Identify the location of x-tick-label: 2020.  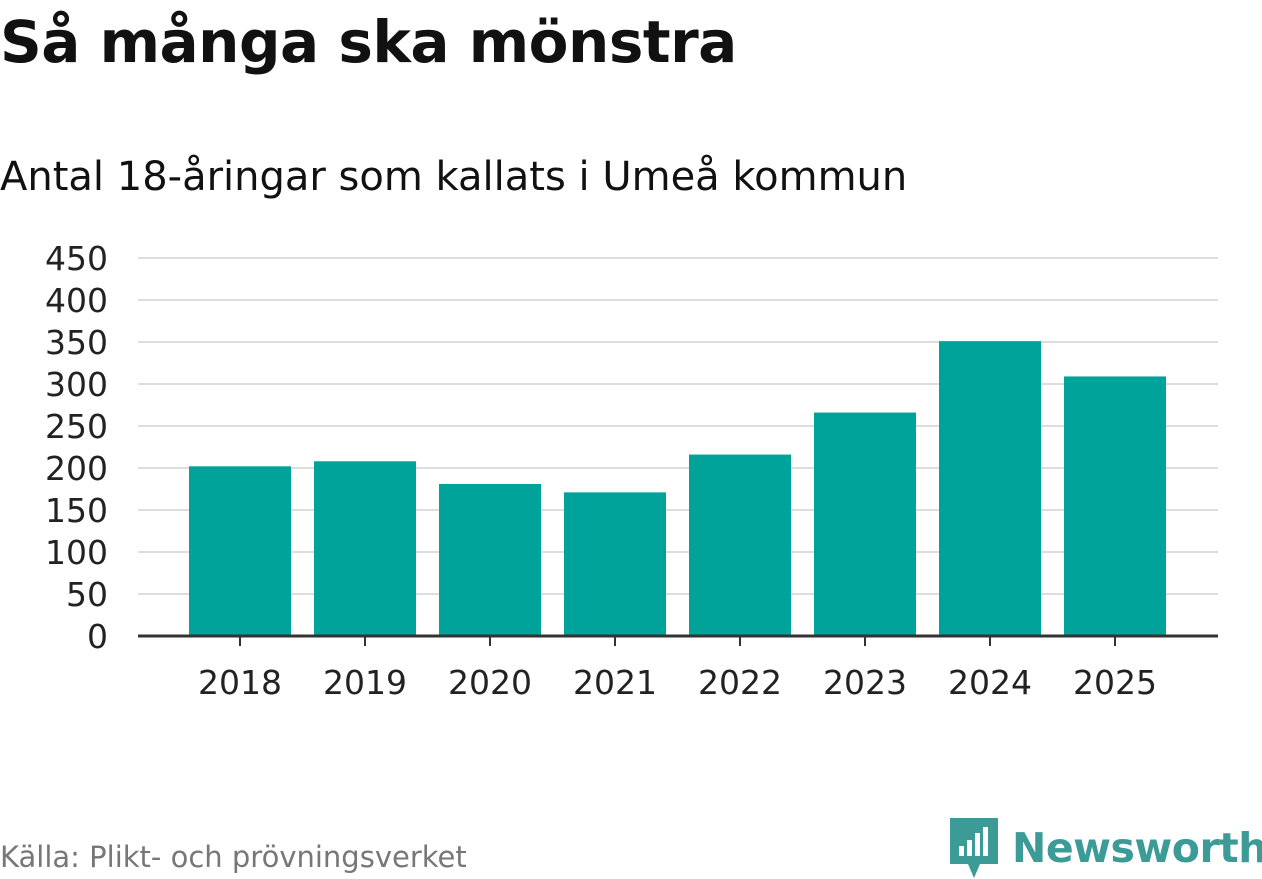
(490, 682).